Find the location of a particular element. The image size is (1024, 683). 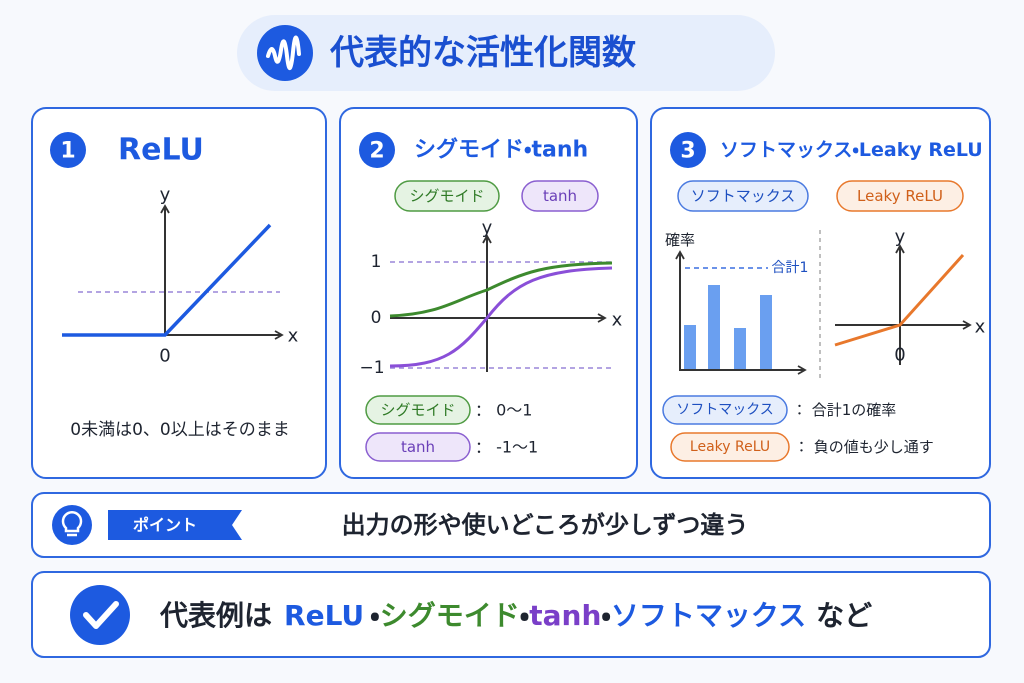

summary-text: 代表例は ReLU ・シグモイド・tanh・ソフトマックス など is located at coordinates (515, 615).